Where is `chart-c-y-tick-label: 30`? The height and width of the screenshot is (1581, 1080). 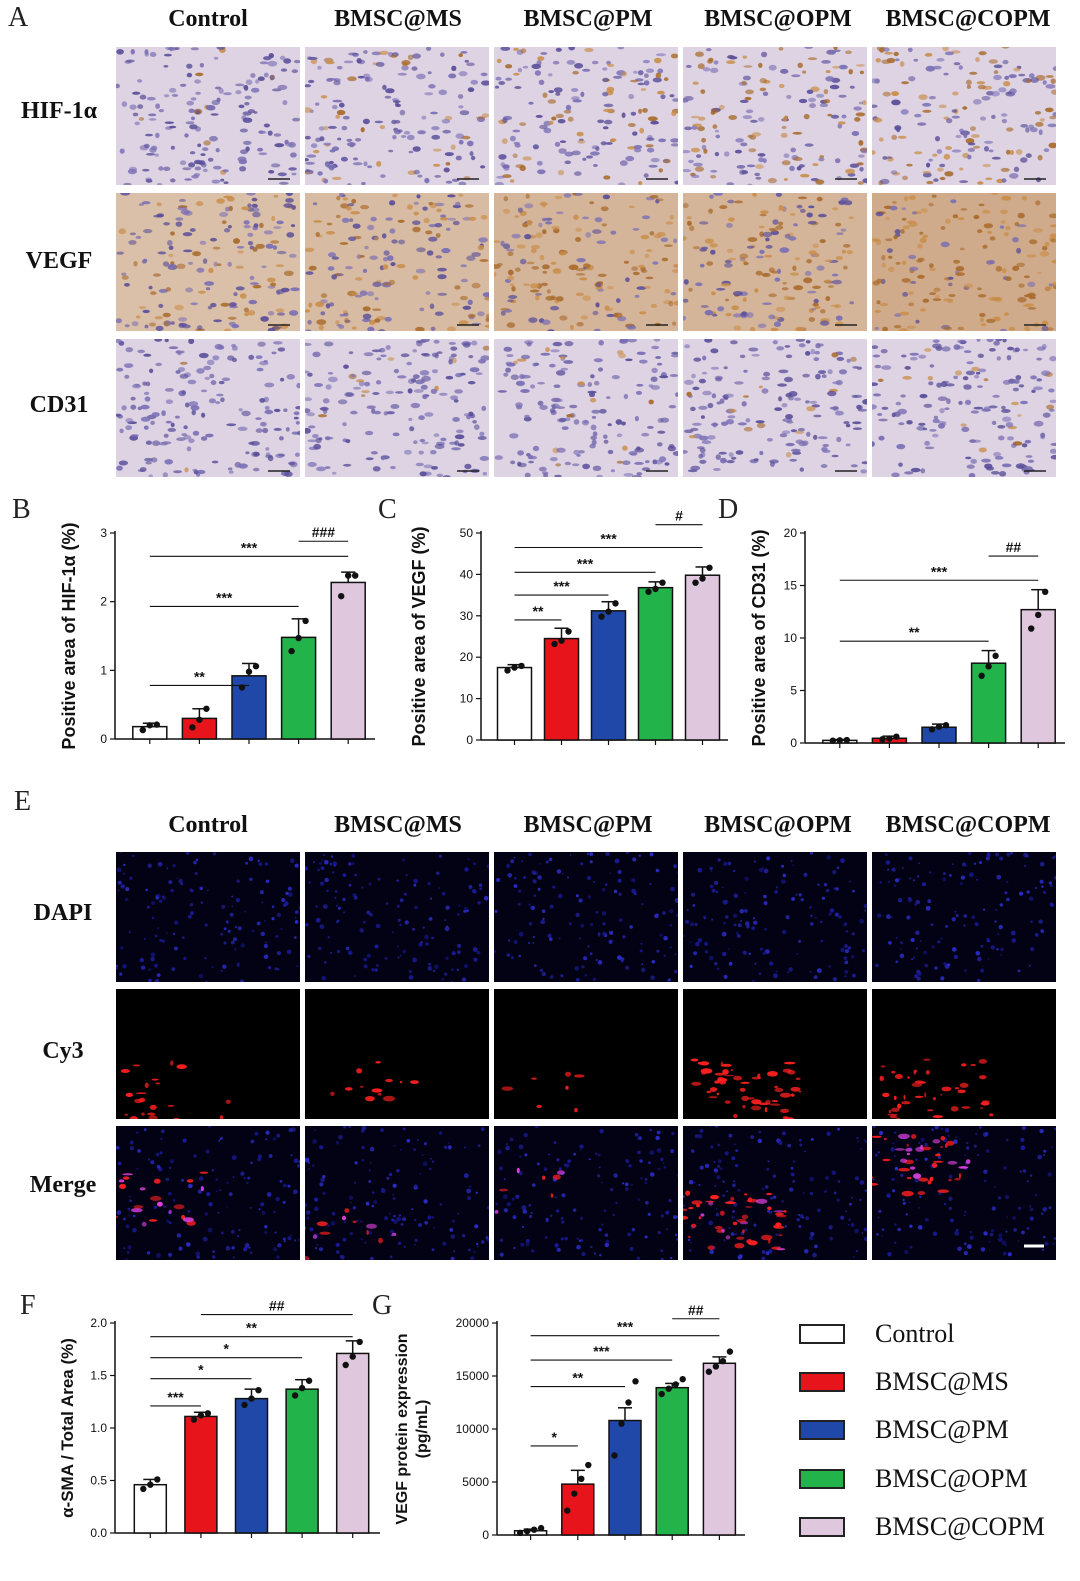
chart-c-y-tick-label: 30 is located at coordinates (467, 616).